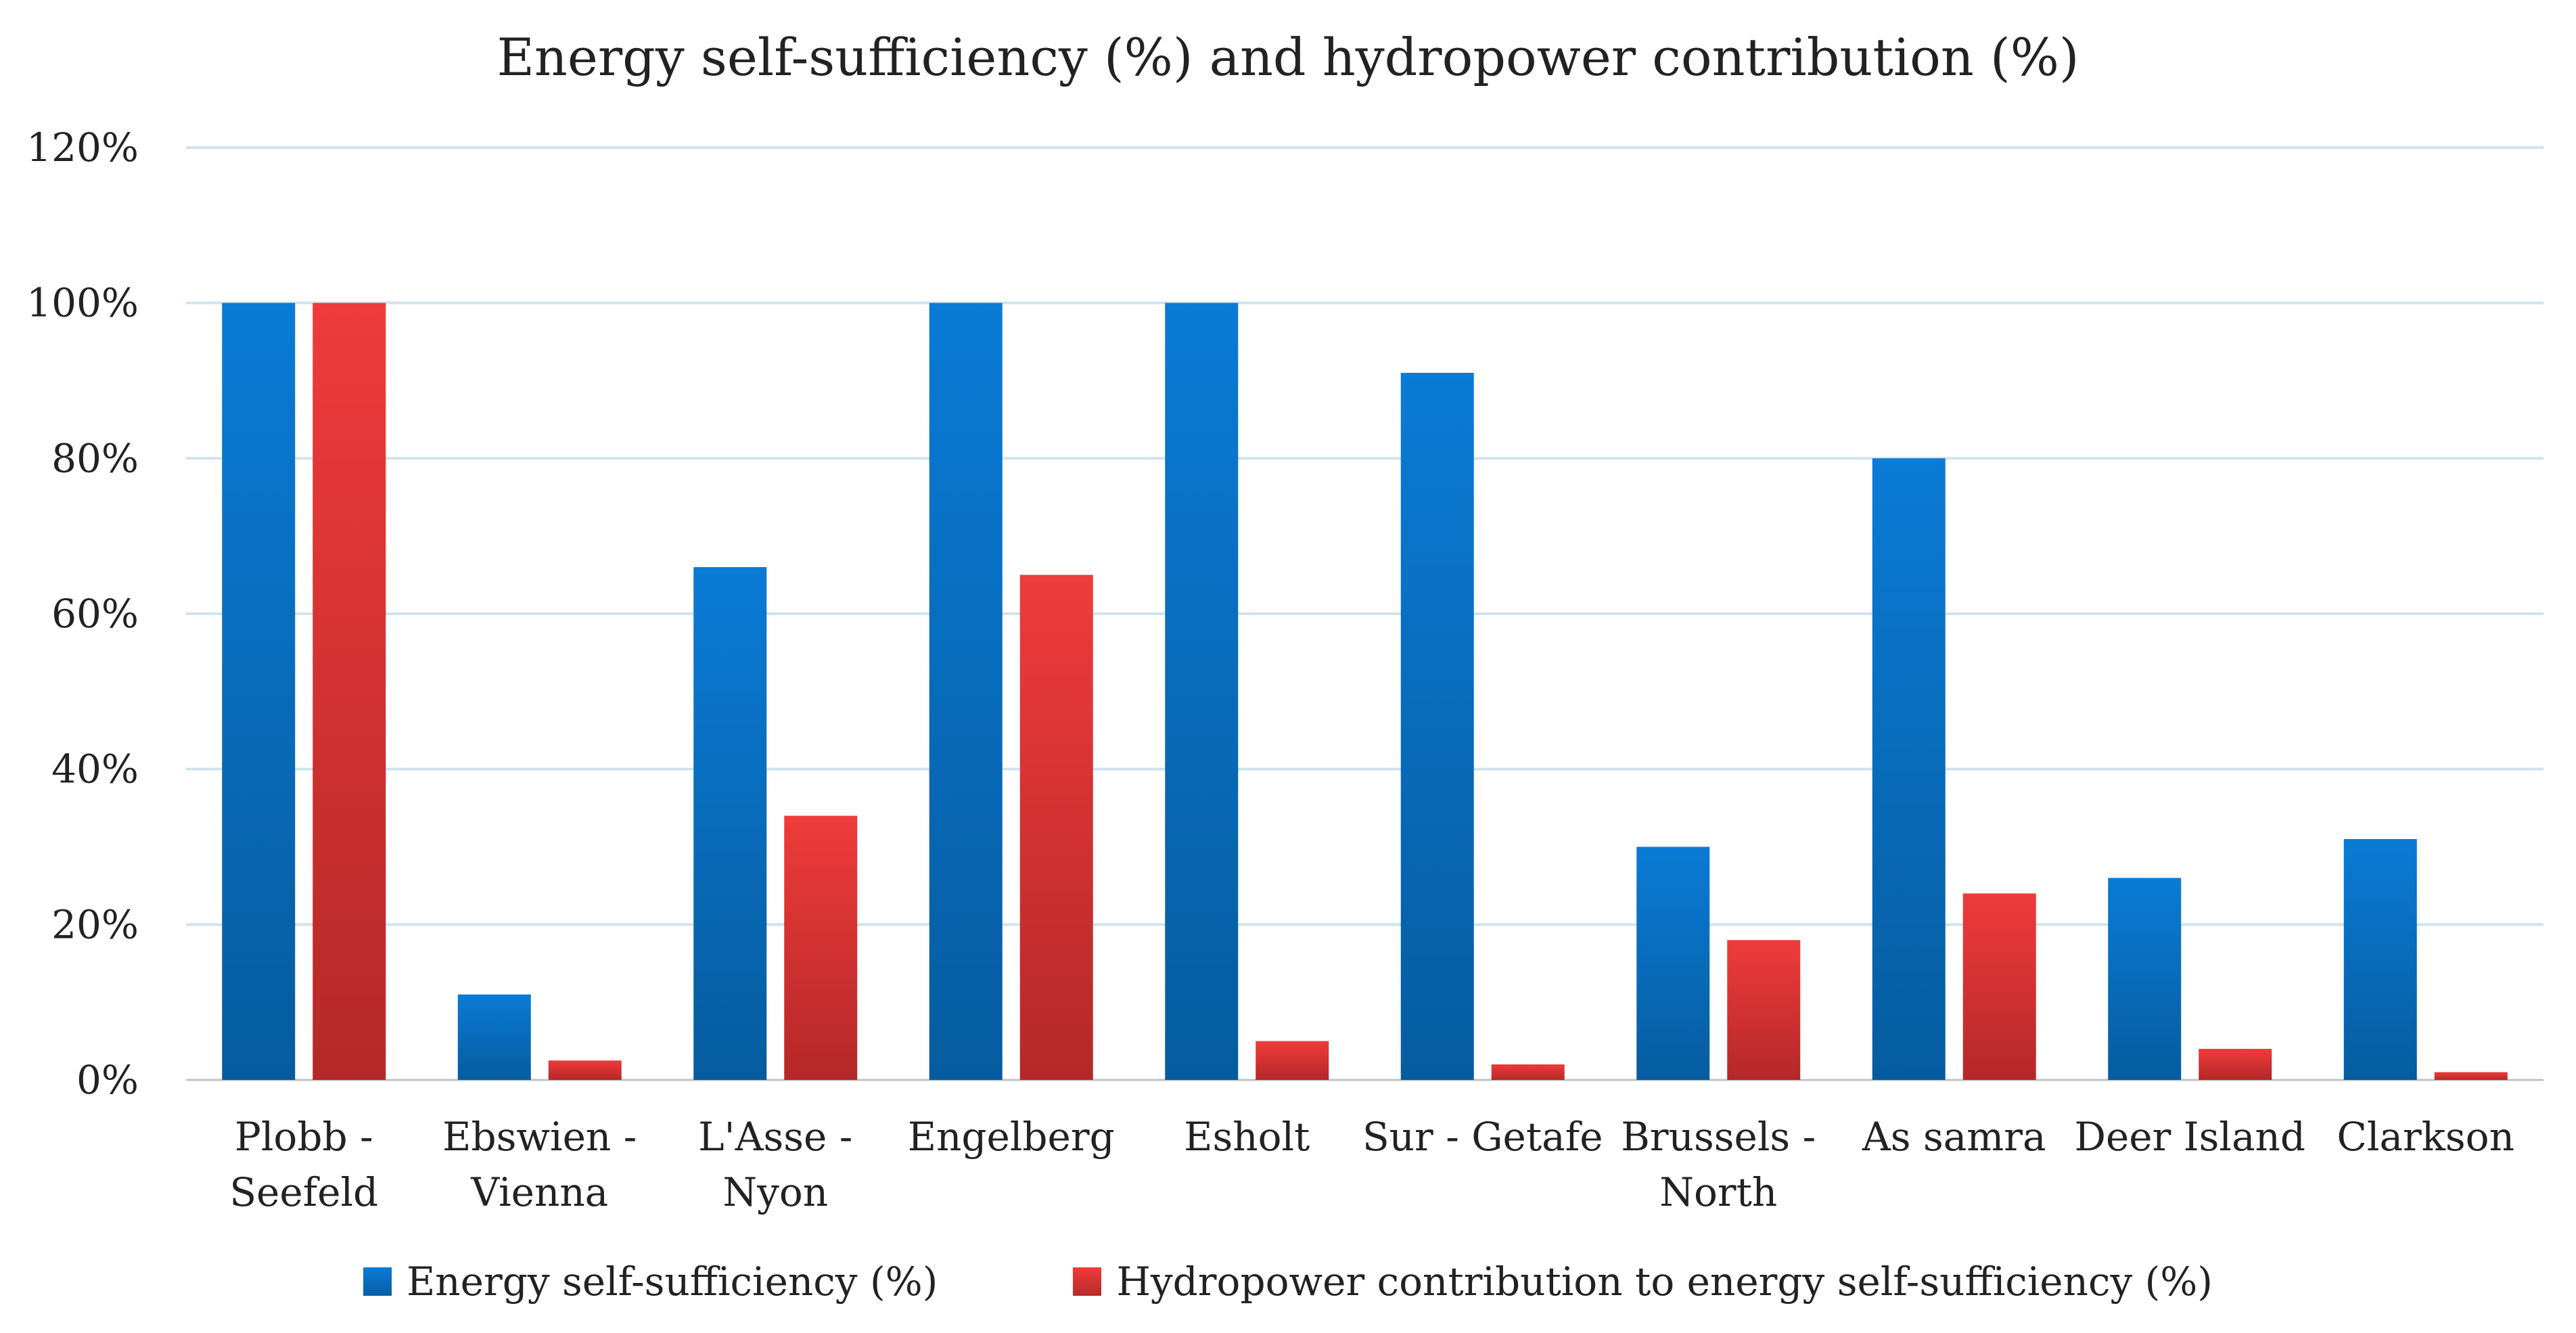 The width and height of the screenshot is (2576, 1333). I want to click on legend-swatch-energy, so click(377, 1281).